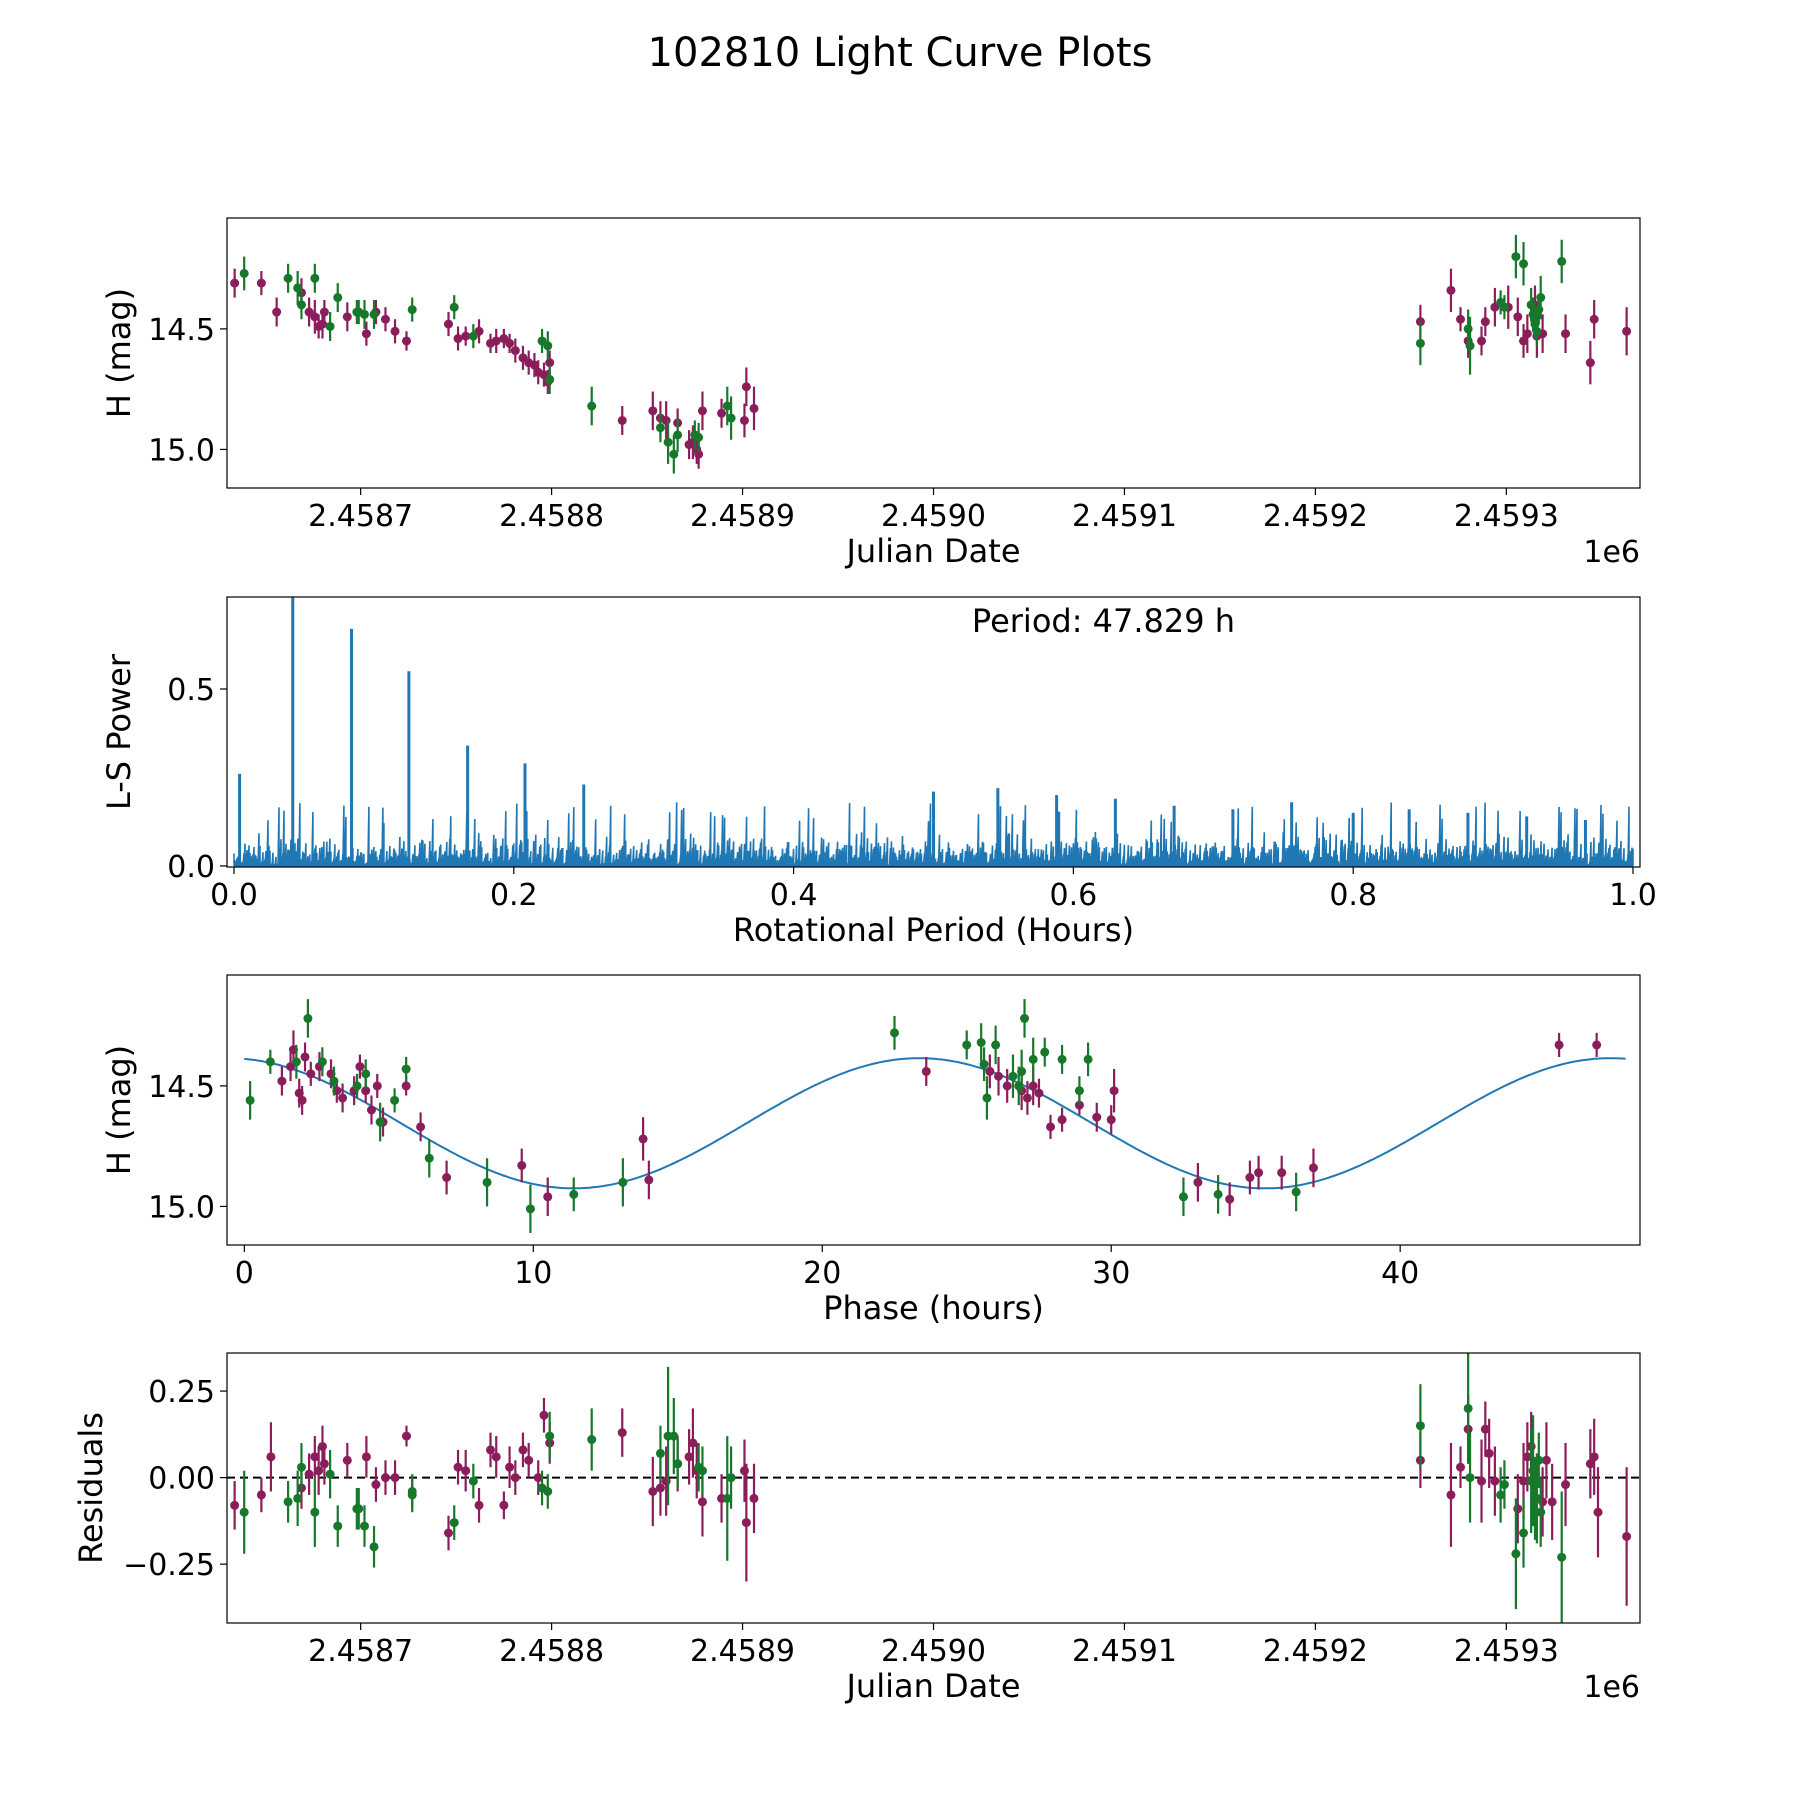 The width and height of the screenshot is (1800, 1800). What do you see at coordinates (1103, 621) in the screenshot?
I see `period-annotation: Period: 47.829 h` at bounding box center [1103, 621].